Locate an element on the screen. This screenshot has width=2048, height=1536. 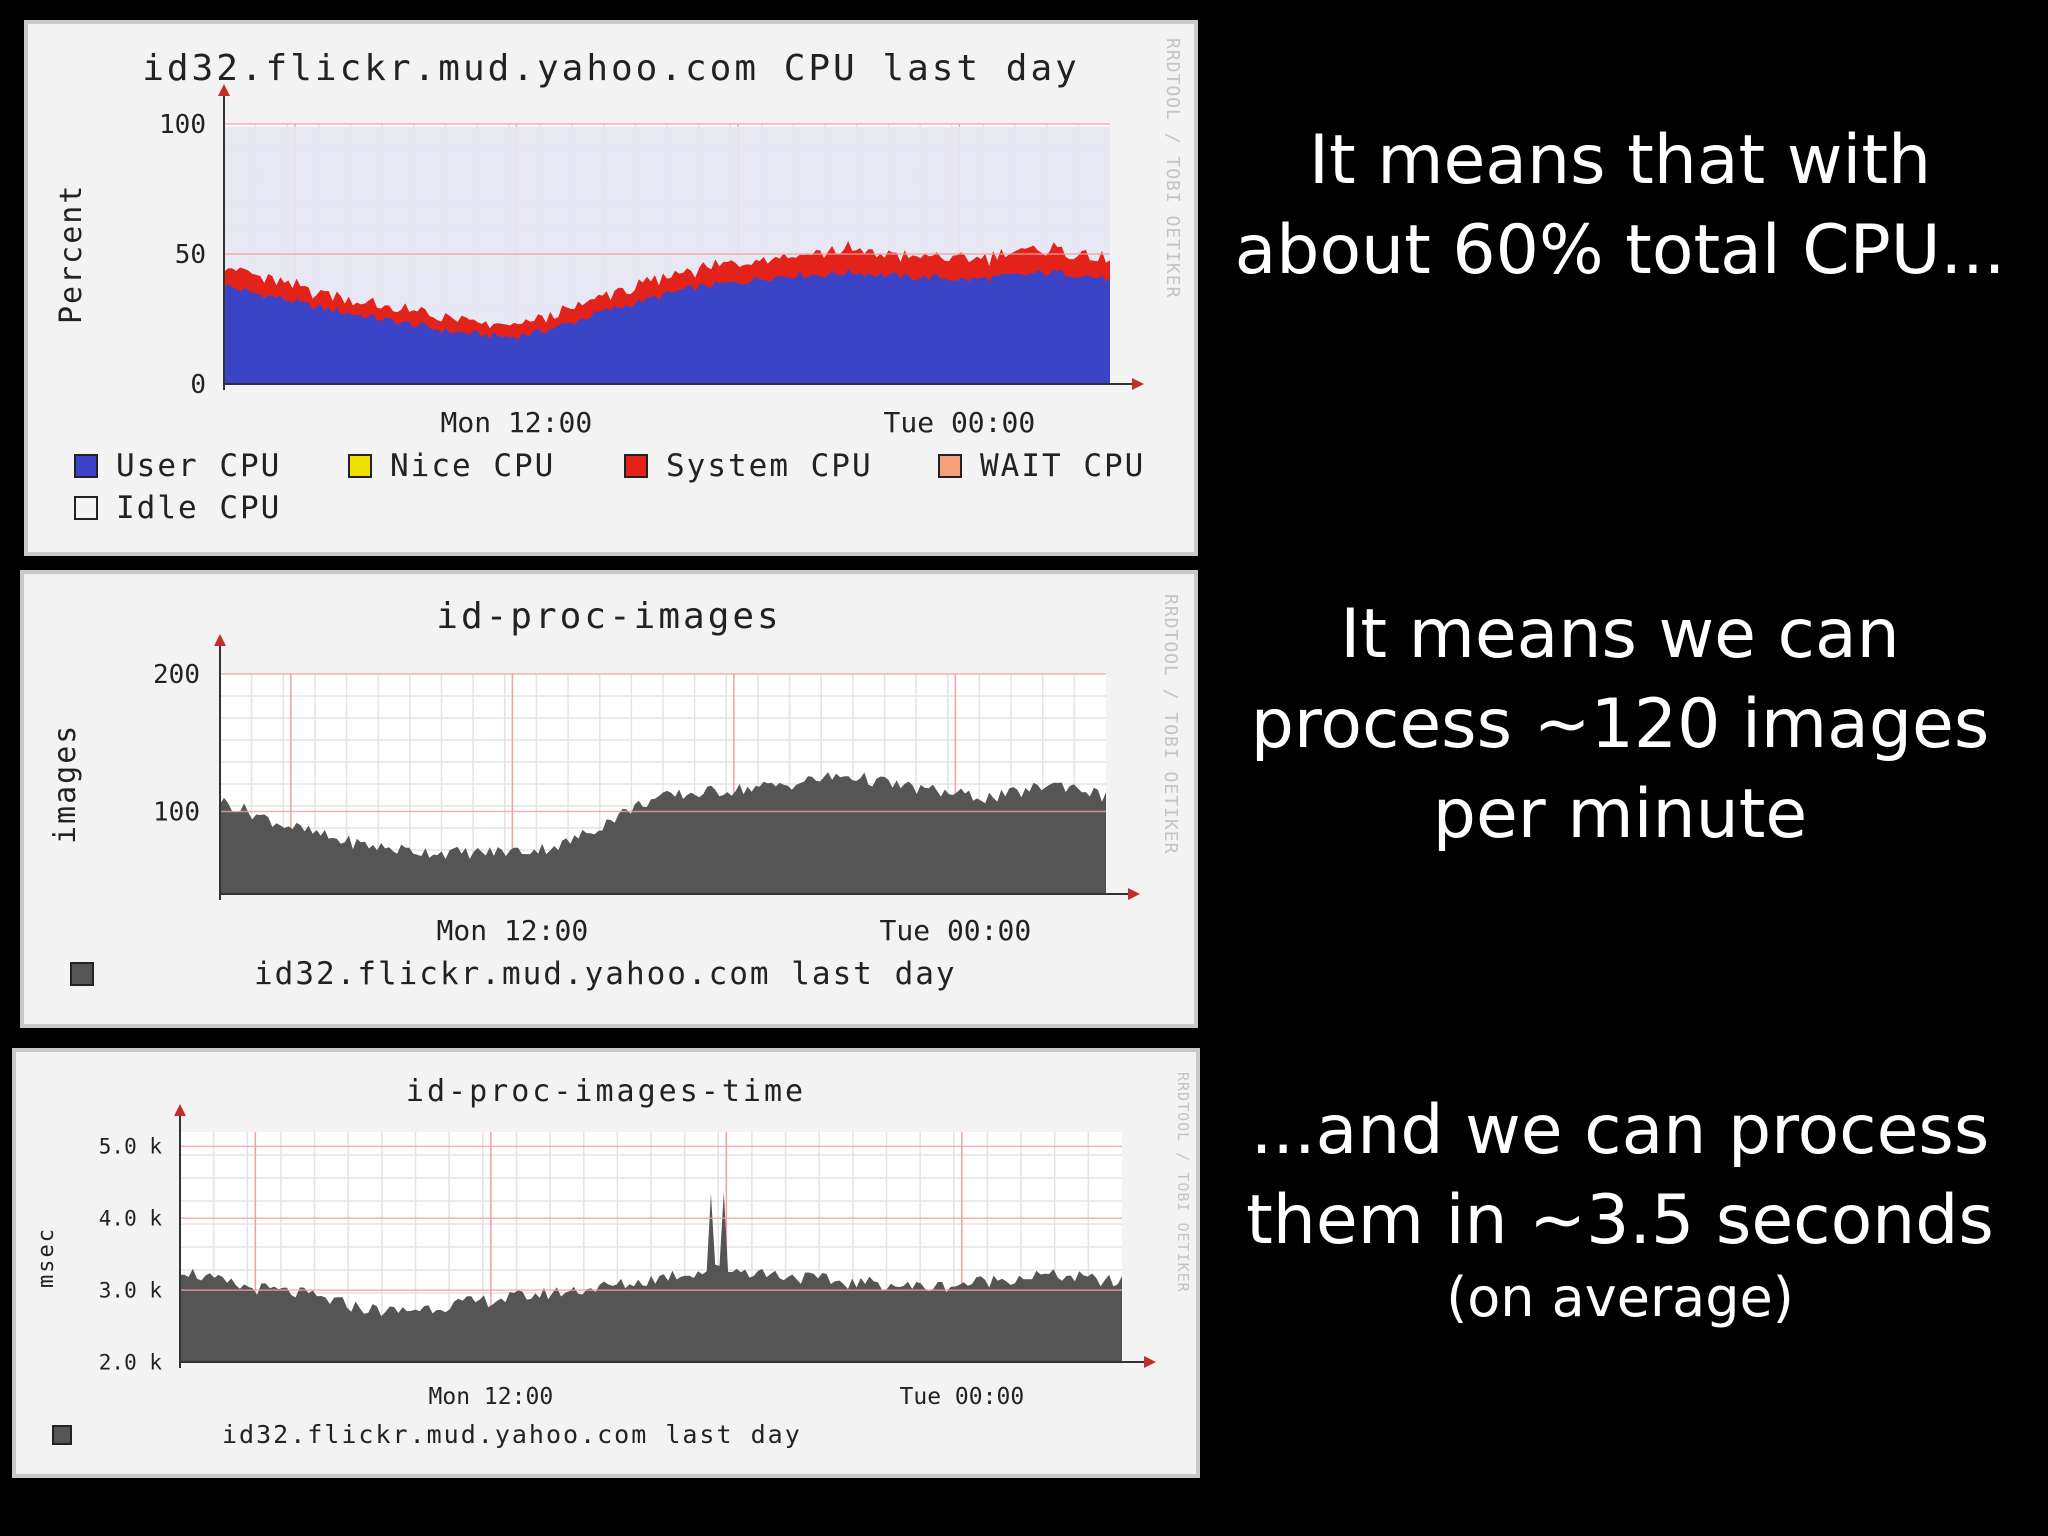
legend-item-system-cpu: System CPU is located at coordinates (748, 466).